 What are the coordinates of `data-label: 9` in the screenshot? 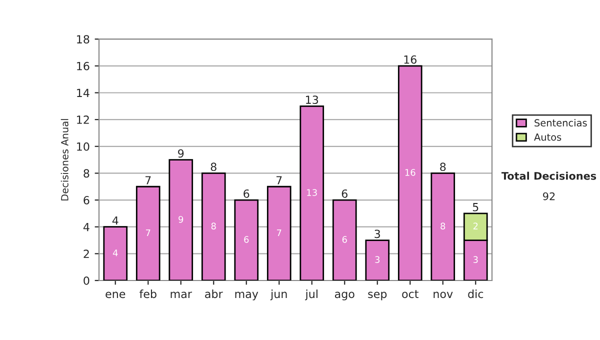 It's located at (181, 219).